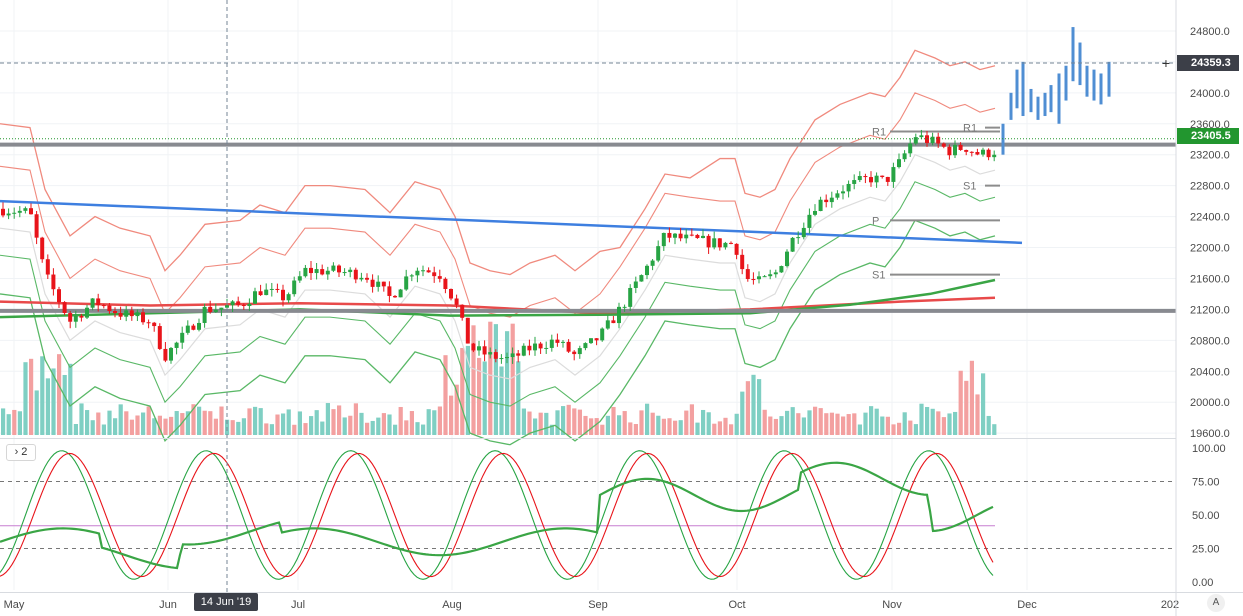  I want to click on y-tick-label: 23200.0, so click(1210, 156).